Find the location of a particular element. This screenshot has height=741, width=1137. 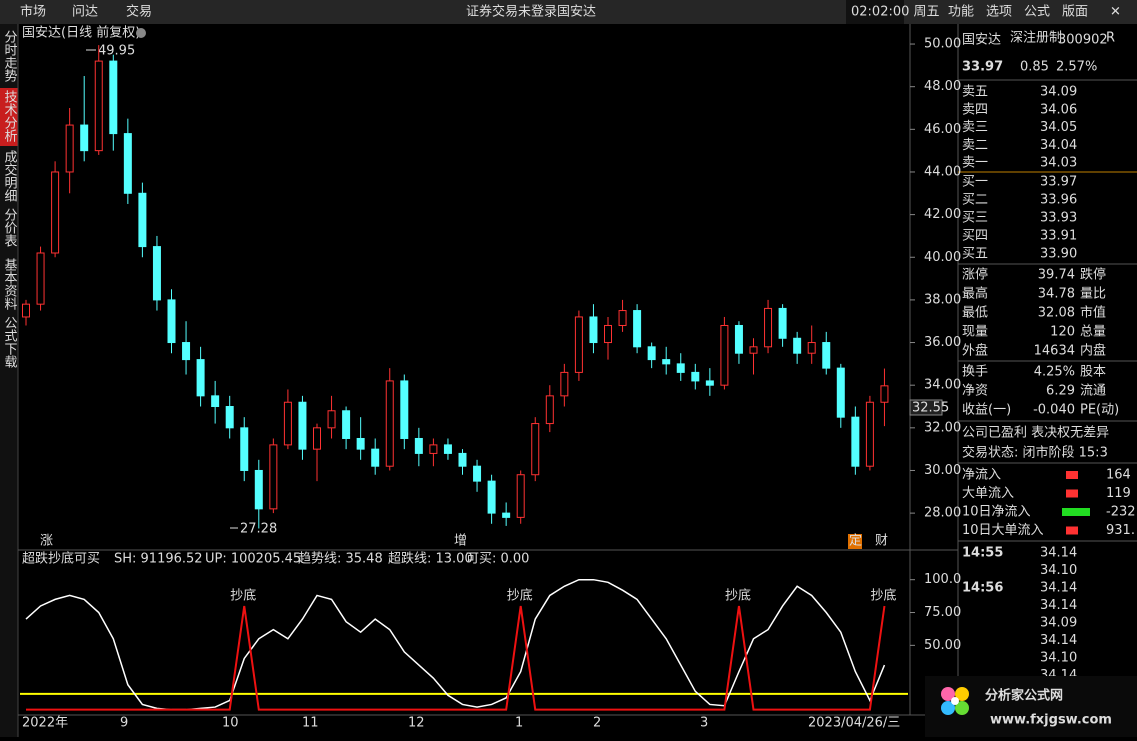

event-badge is located at coordinates (855, 541).